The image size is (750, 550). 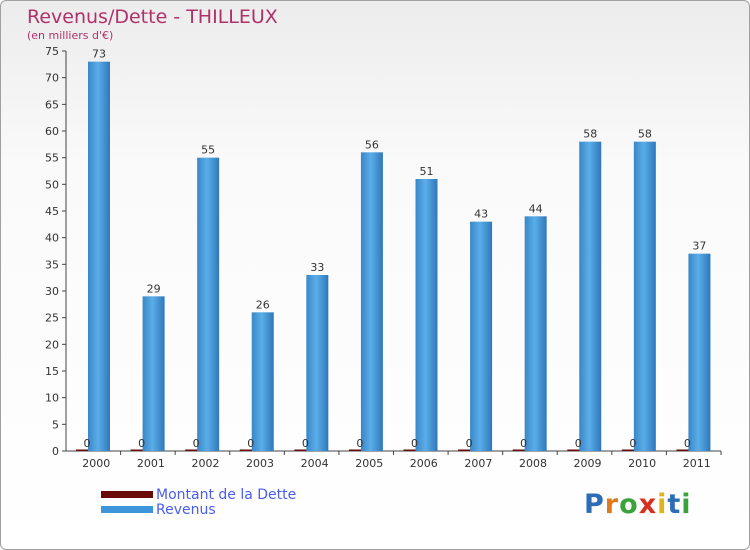 What do you see at coordinates (152, 17) in the screenshot?
I see `chart-title: Revenus/Dette - THILLEUX` at bounding box center [152, 17].